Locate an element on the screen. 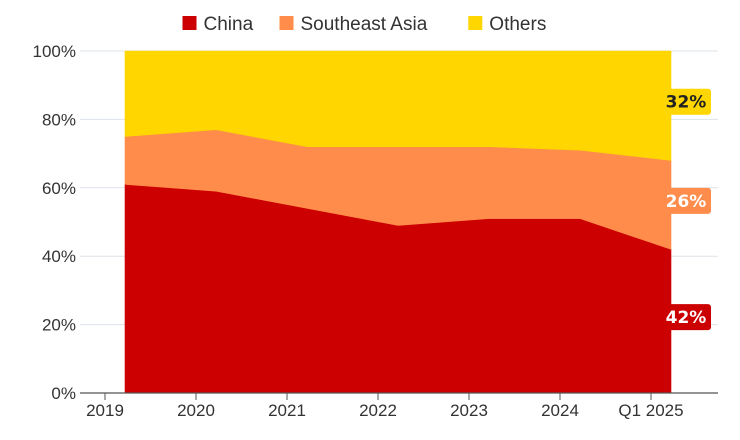  end-label-southeast-asia: 26% is located at coordinates (686, 200).